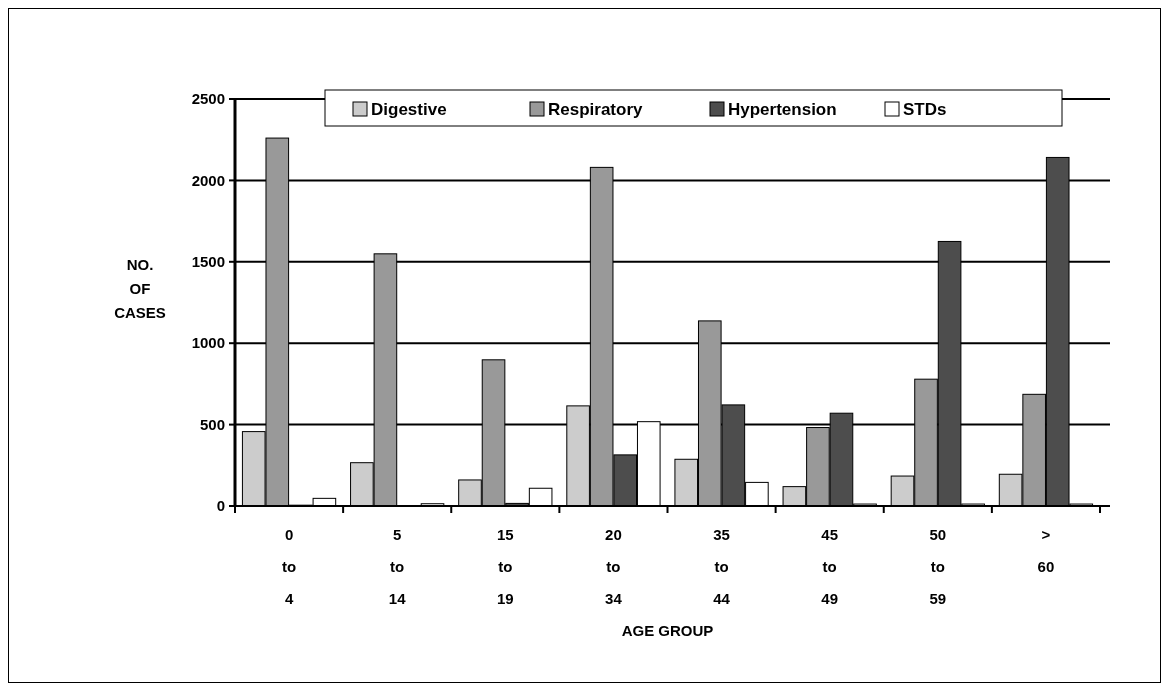 The image size is (1169, 691). Describe the element at coordinates (220, 506) in the screenshot. I see `y-tick-label: 0` at that location.